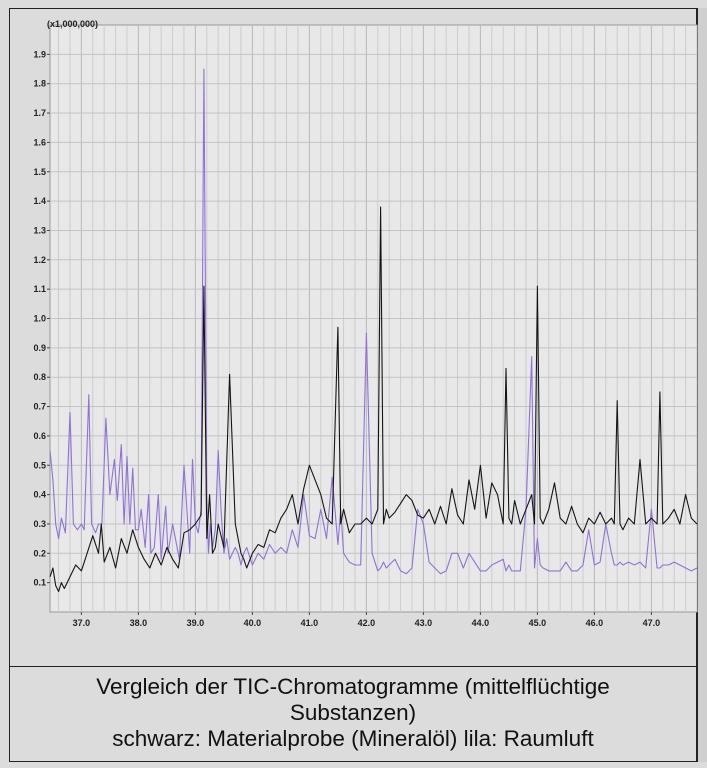 This screenshot has height=768, width=707. I want to click on y-tick-label: 1.5, so click(39, 172).